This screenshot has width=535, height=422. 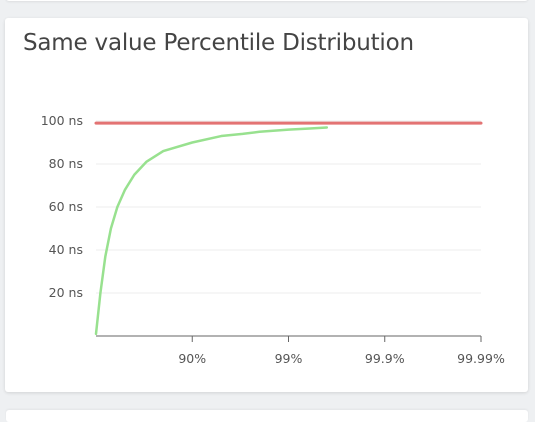 I want to click on panel-title: Same value Percentile Distribution, so click(x=218, y=43).